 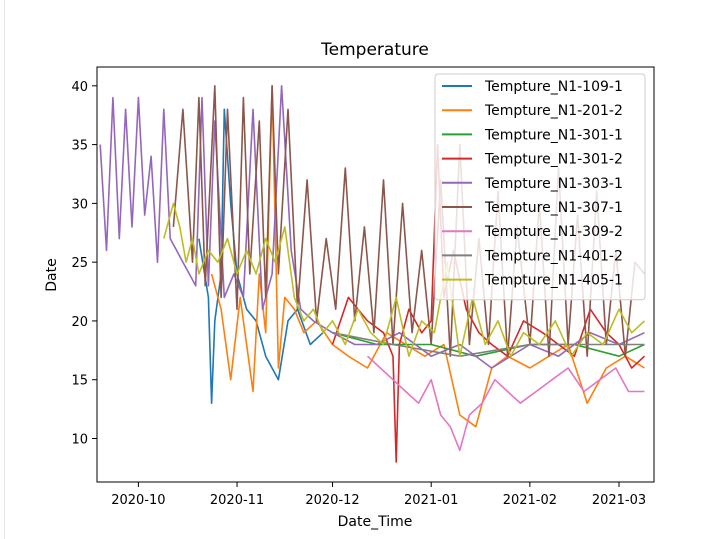 I want to click on y-tick-label: 25, so click(x=79, y=263).